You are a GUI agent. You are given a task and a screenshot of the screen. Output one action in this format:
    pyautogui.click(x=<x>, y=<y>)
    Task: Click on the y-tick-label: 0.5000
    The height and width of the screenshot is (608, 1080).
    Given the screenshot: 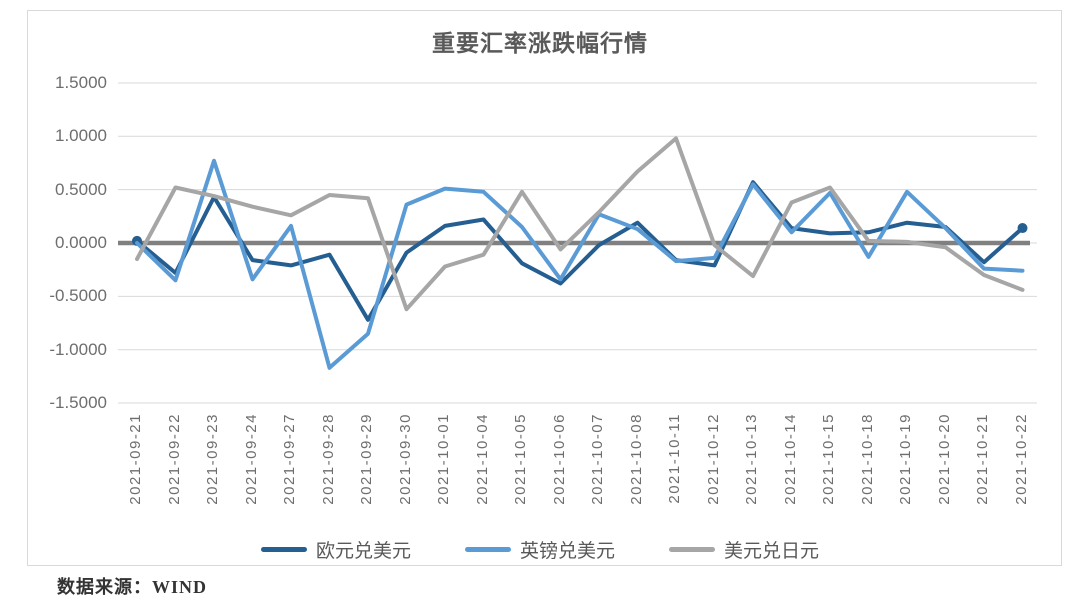 What is the action you would take?
    pyautogui.click(x=81, y=189)
    